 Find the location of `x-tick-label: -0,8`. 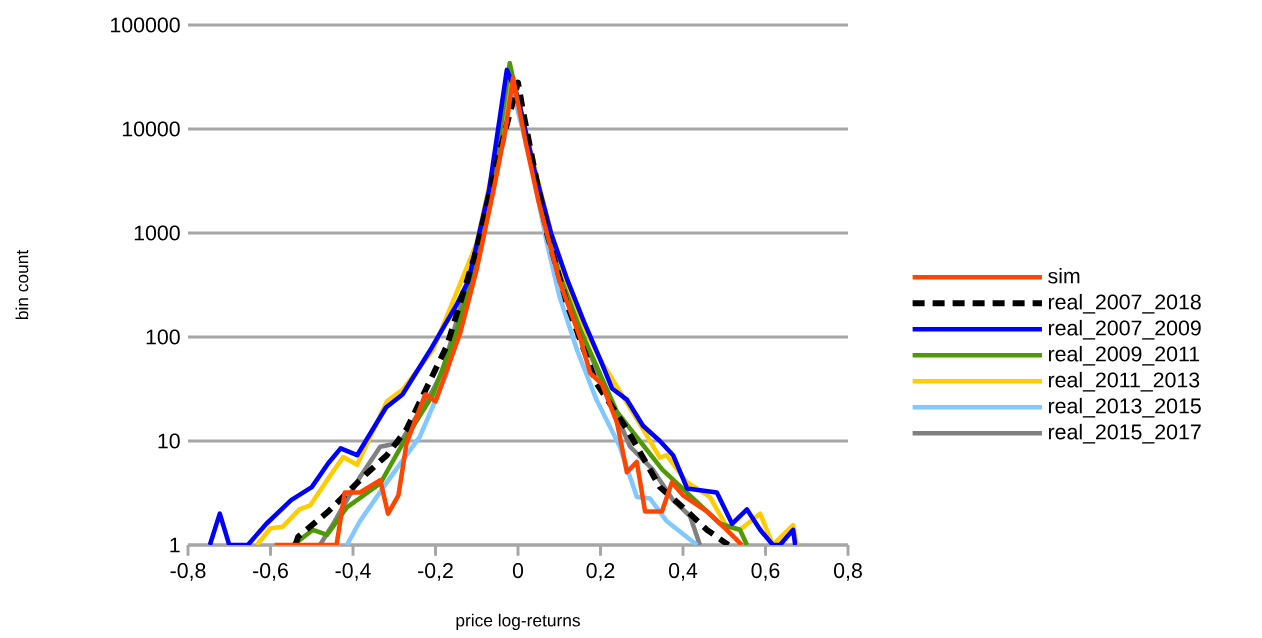

x-tick-label: -0,8 is located at coordinates (188, 572).